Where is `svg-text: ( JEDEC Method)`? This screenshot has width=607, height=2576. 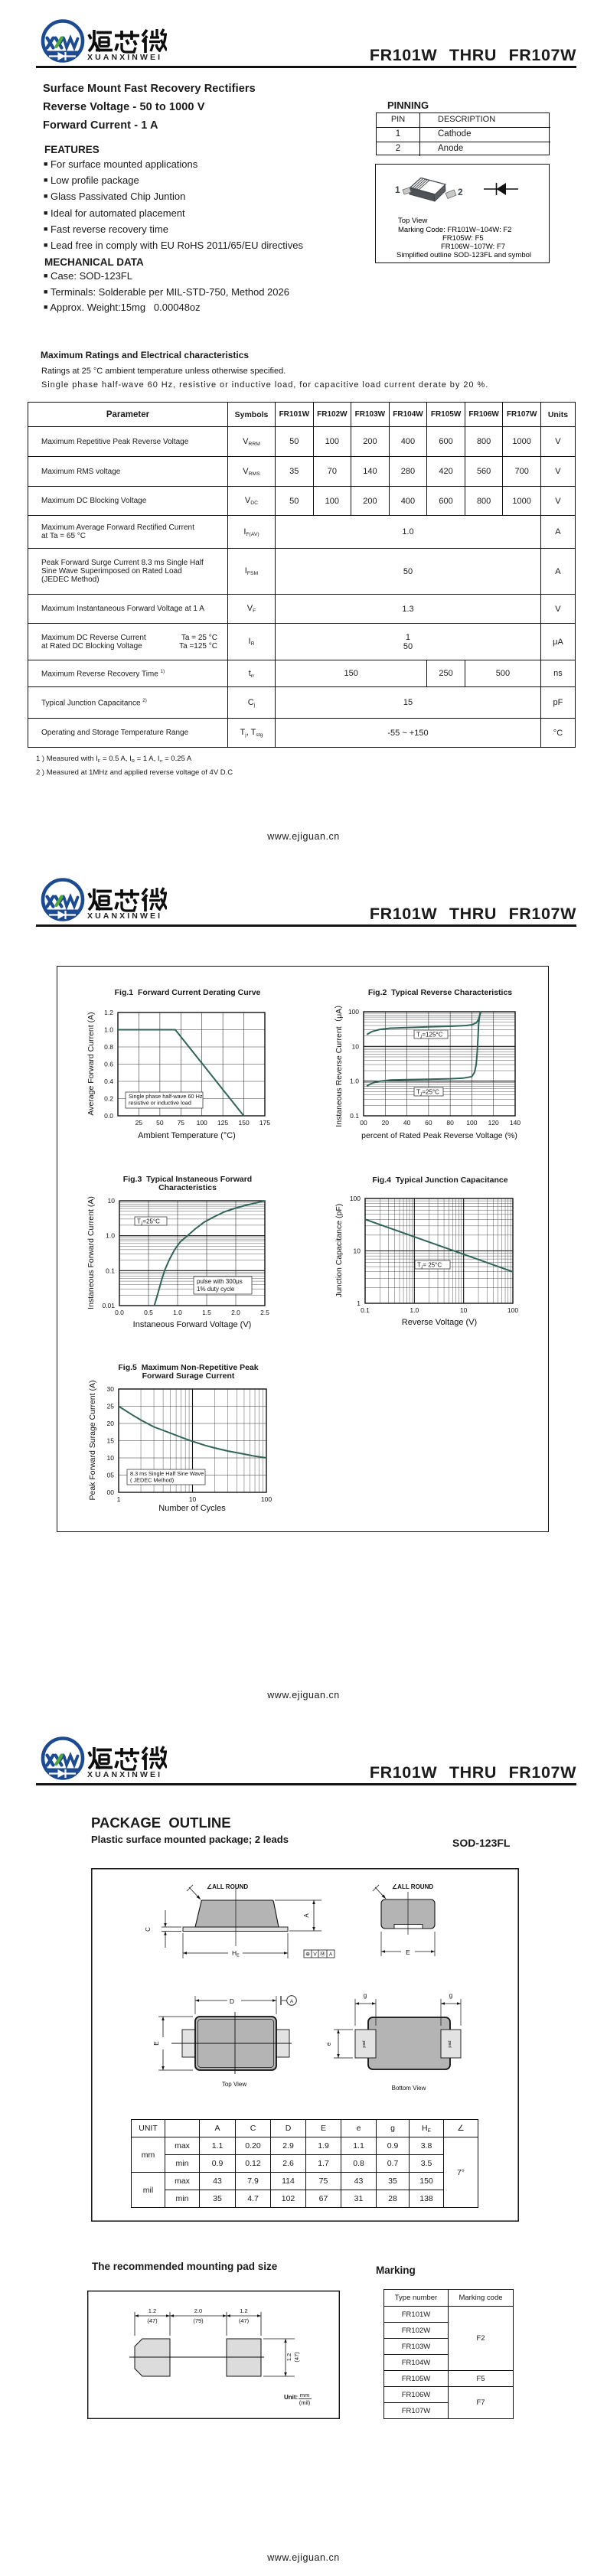 svg-text: ( JEDEC Method) is located at coordinates (152, 1480).